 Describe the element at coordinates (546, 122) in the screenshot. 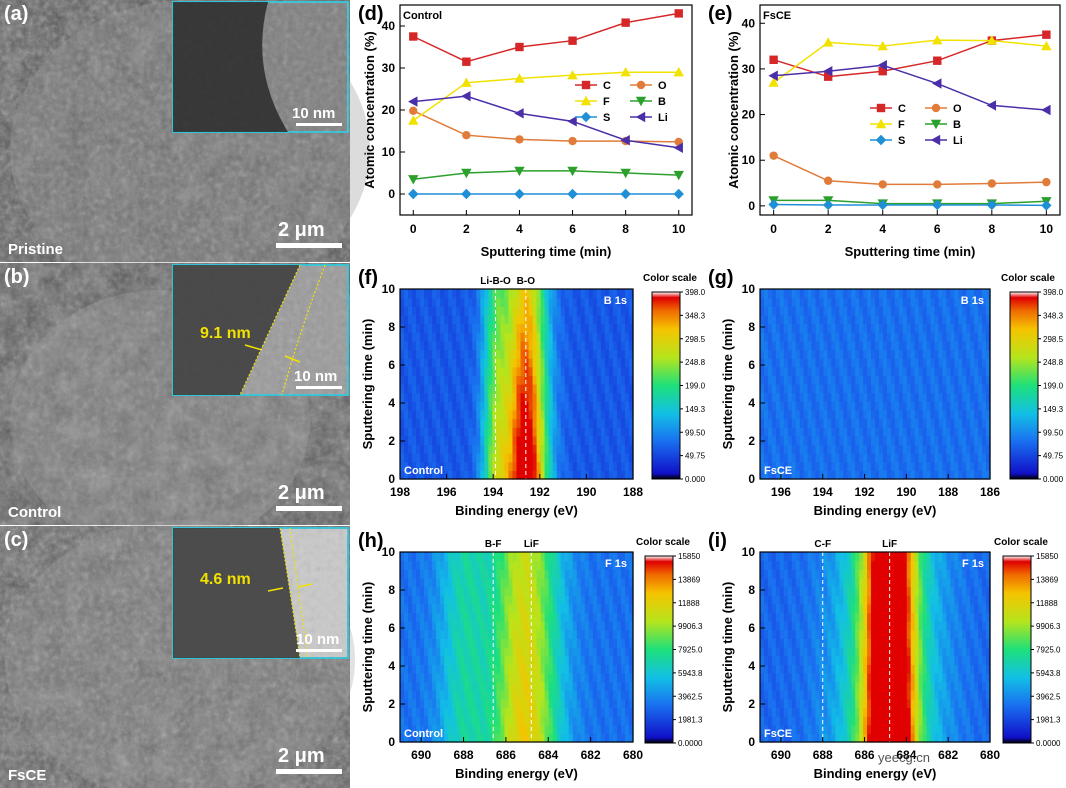

I see `series-line-Li` at that location.